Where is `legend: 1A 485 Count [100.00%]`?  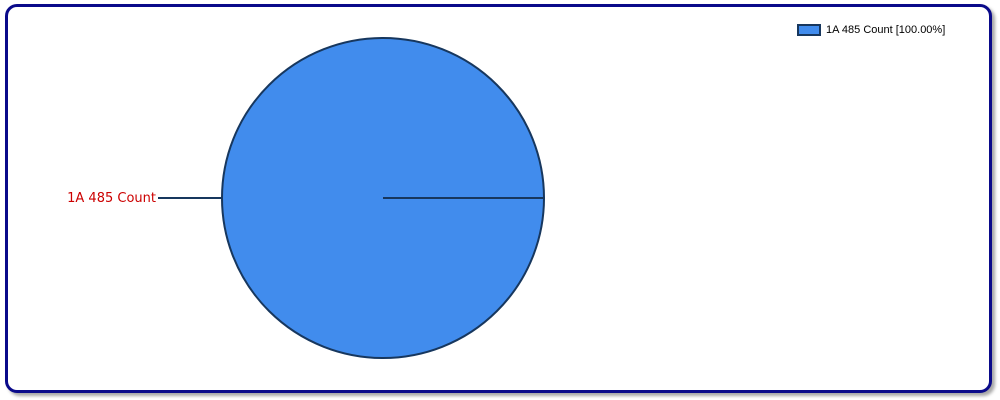
legend: 1A 485 Count [100.00%] is located at coordinates (871, 30).